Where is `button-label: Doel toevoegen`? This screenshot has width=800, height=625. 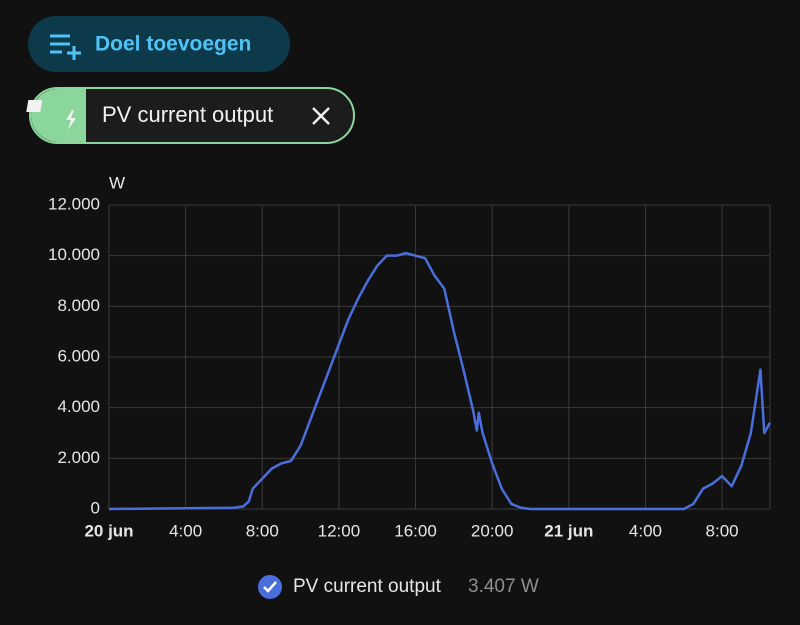 button-label: Doel toevoegen is located at coordinates (173, 44).